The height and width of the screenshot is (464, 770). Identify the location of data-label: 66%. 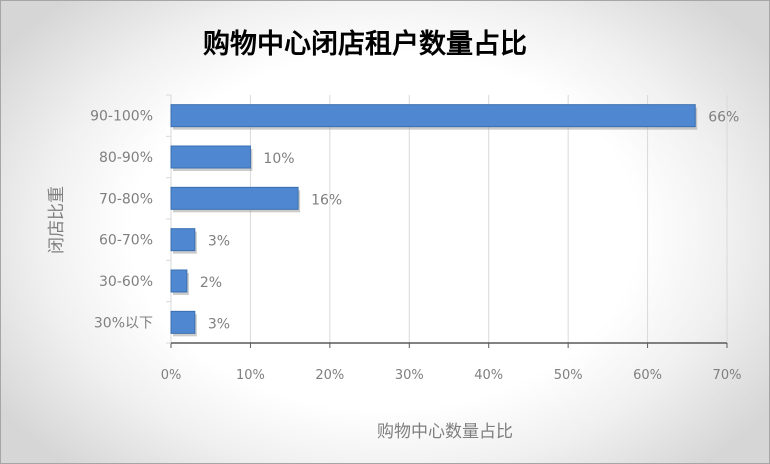
(723, 118).